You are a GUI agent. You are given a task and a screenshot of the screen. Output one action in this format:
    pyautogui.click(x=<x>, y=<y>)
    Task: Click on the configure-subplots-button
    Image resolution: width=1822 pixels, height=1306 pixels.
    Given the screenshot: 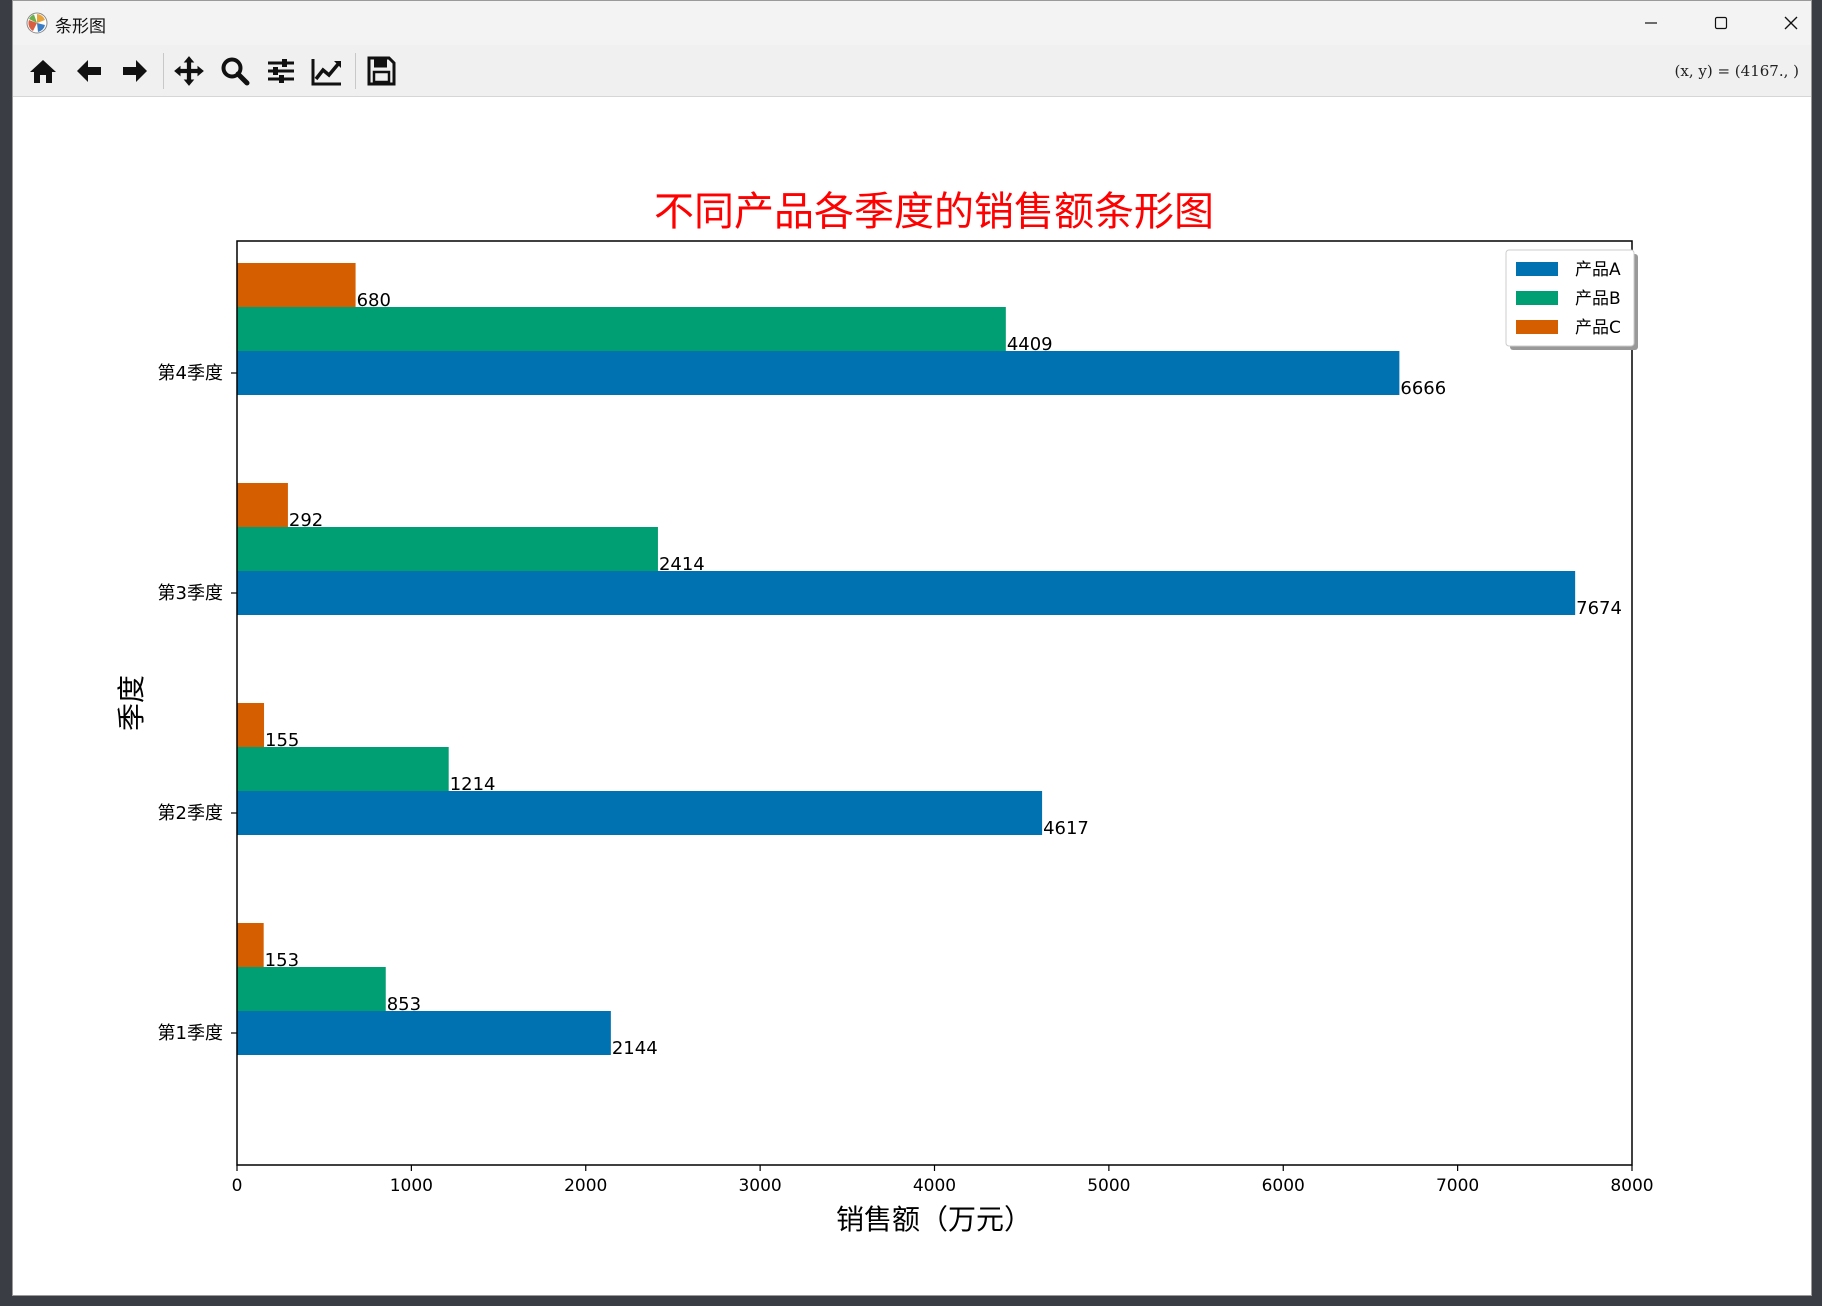 What is the action you would take?
    pyautogui.click(x=281, y=71)
    